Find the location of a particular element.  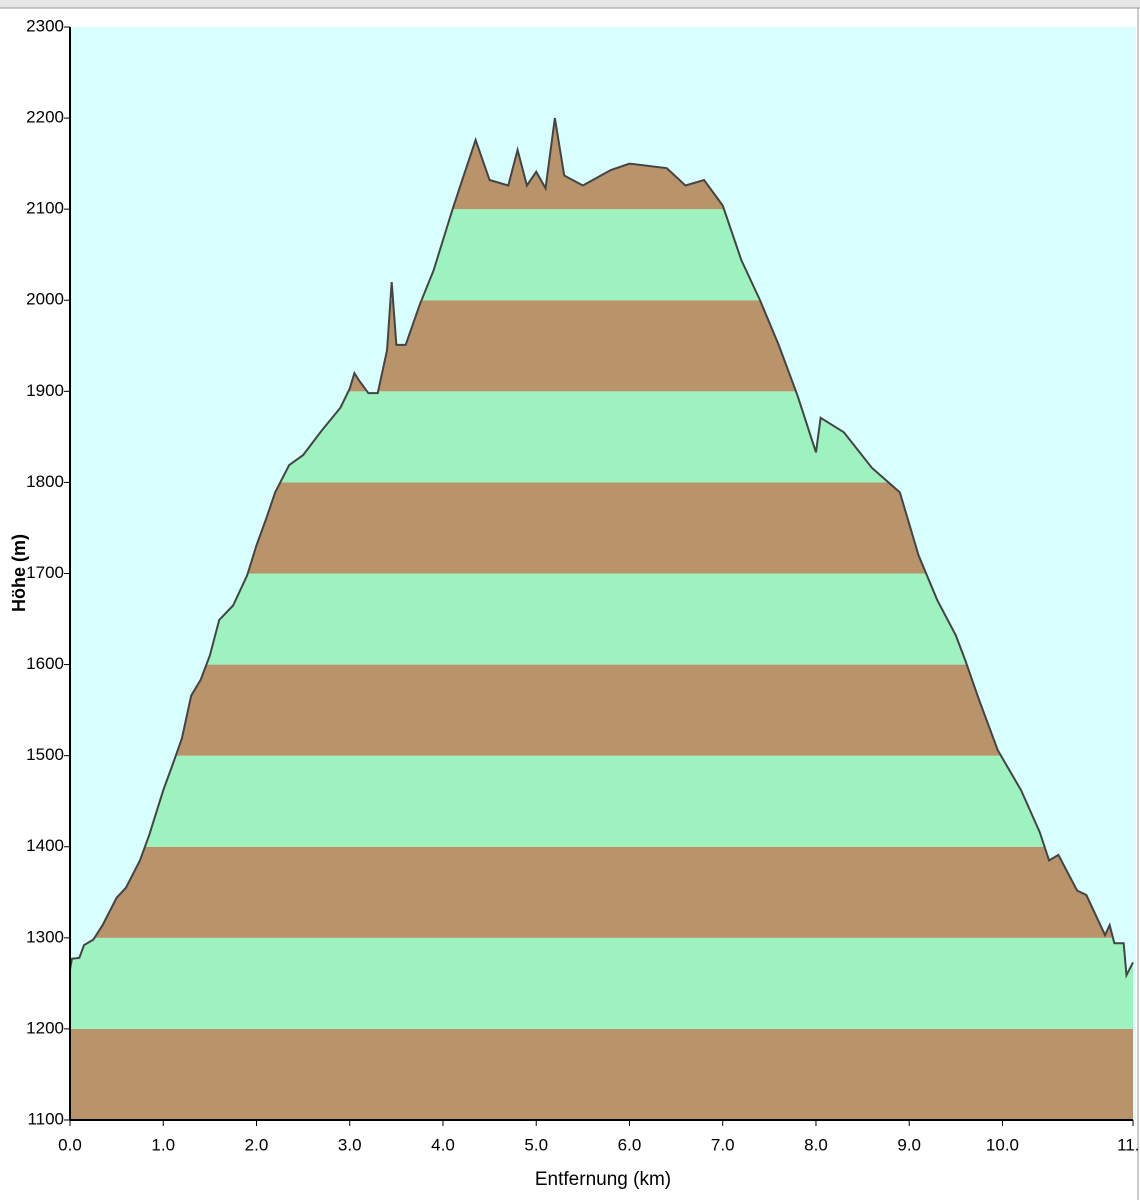

x-tick-label: 7.0 is located at coordinates (723, 1144).